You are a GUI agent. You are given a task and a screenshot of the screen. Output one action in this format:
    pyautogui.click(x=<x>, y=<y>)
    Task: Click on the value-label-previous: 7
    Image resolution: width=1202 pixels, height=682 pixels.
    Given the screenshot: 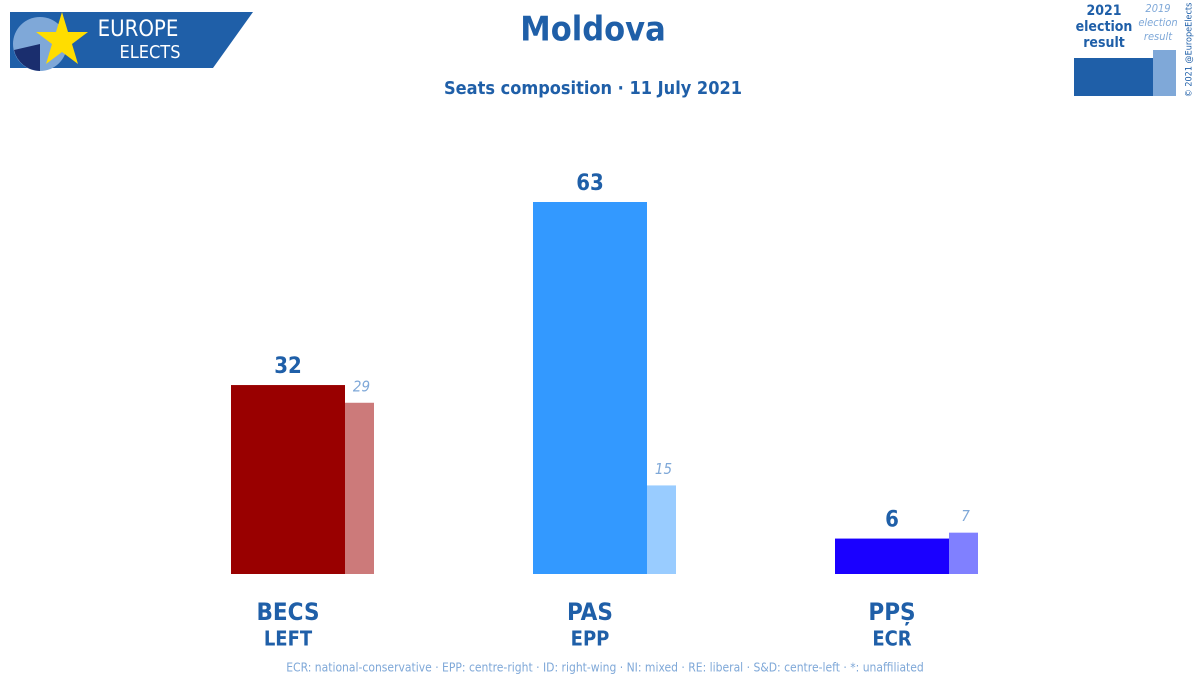 What is the action you would take?
    pyautogui.click(x=965, y=516)
    